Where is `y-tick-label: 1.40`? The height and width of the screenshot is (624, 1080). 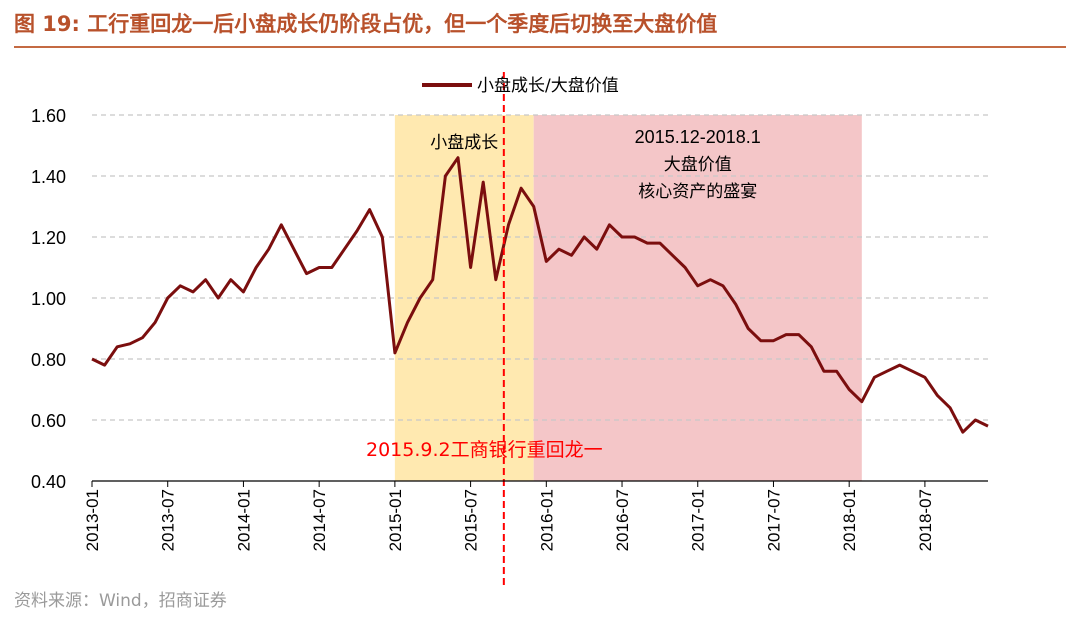
y-tick-label: 1.40 is located at coordinates (48, 177).